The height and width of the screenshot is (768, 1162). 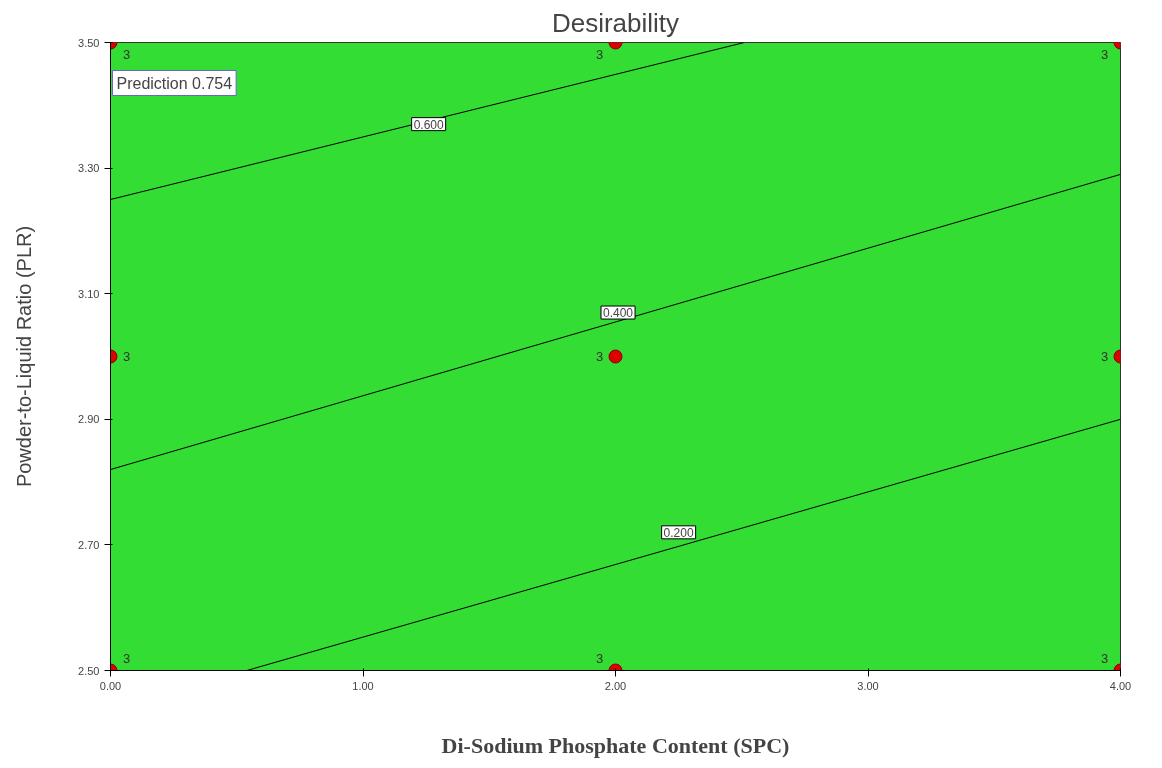 I want to click on x-tick-label: 1.00, so click(x=363, y=685).